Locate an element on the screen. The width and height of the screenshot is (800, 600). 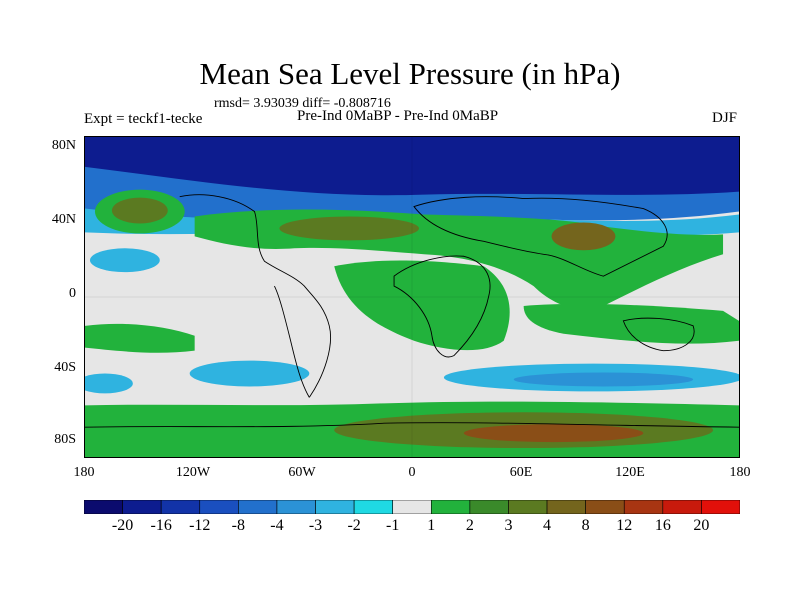
colorbar-label: -2 is located at coordinates (354, 525).